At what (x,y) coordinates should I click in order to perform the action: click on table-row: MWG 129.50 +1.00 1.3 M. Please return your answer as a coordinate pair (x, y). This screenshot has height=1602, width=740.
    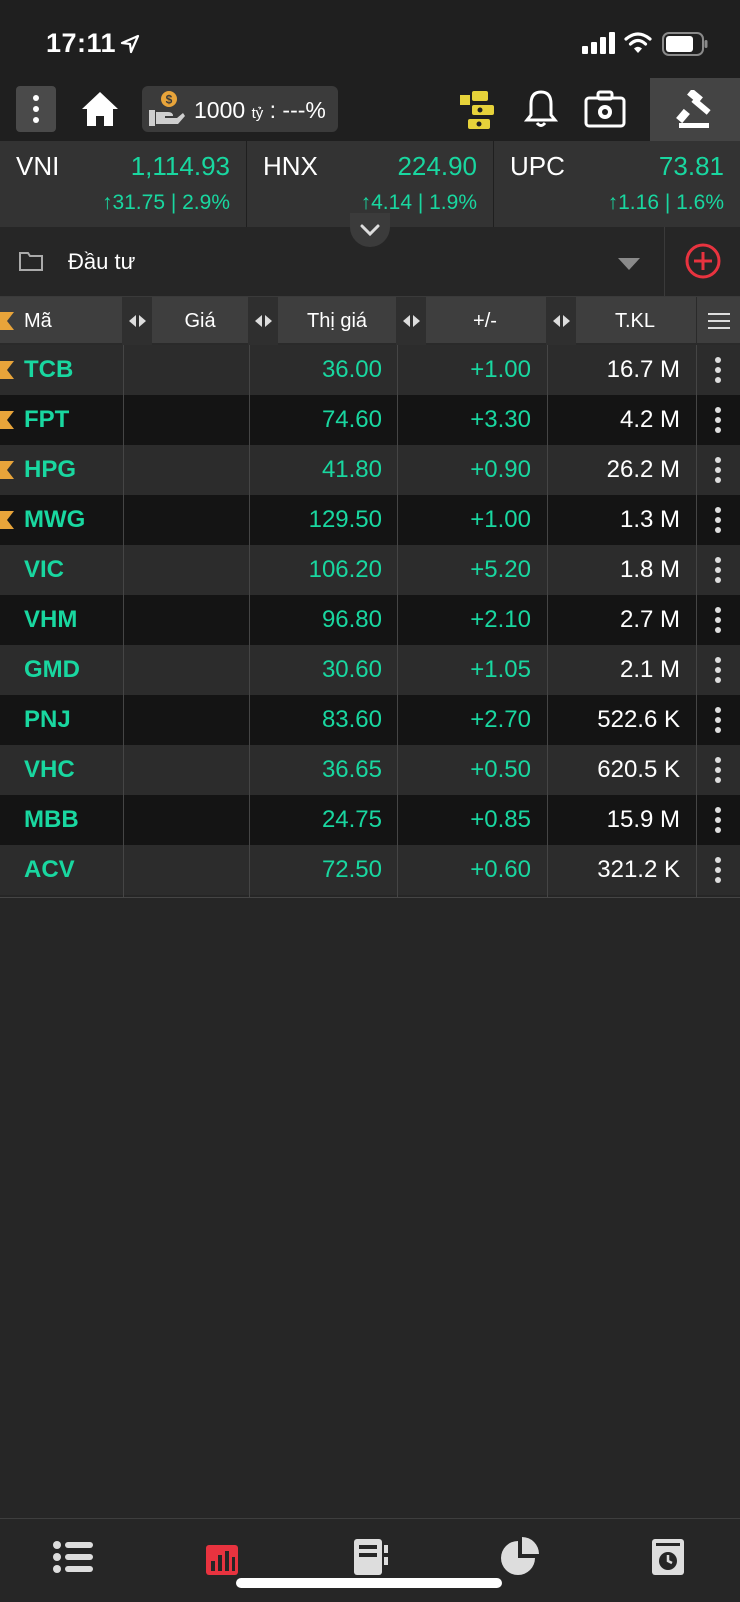
    Looking at the image, I should click on (370, 520).